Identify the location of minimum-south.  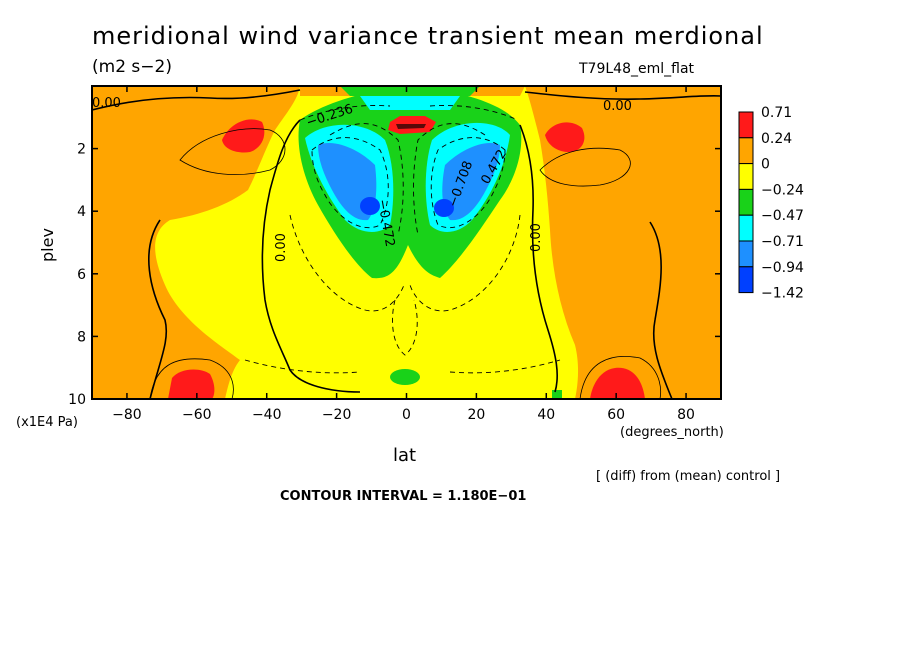
(370, 206).